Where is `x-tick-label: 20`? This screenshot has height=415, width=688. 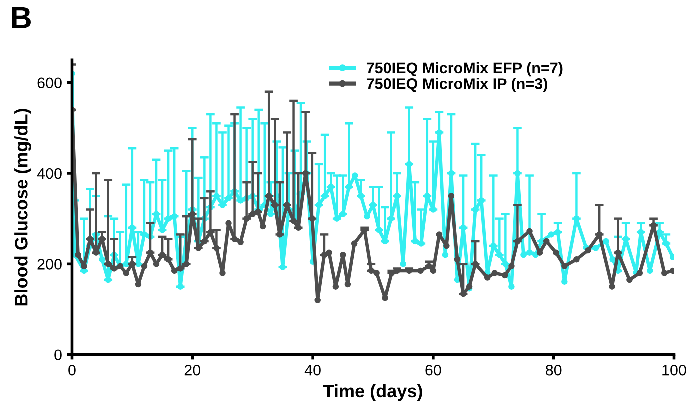
x-tick-label: 20 is located at coordinates (192, 370).